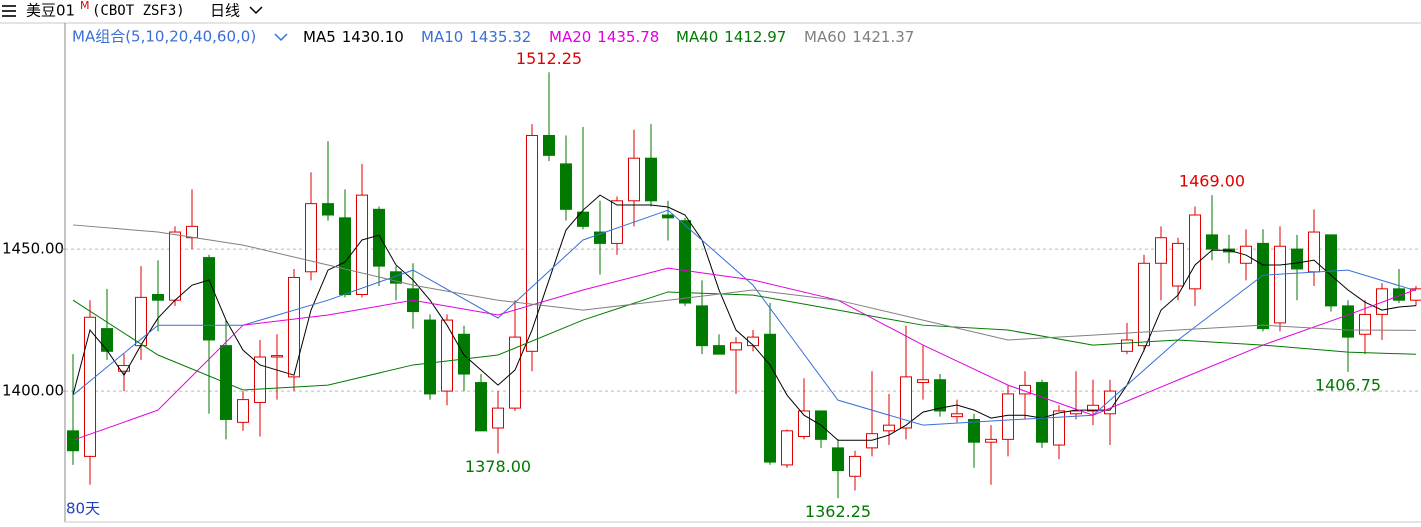  Describe the element at coordinates (883, 37) in the screenshot. I see `legend-value: 1421.37` at that location.